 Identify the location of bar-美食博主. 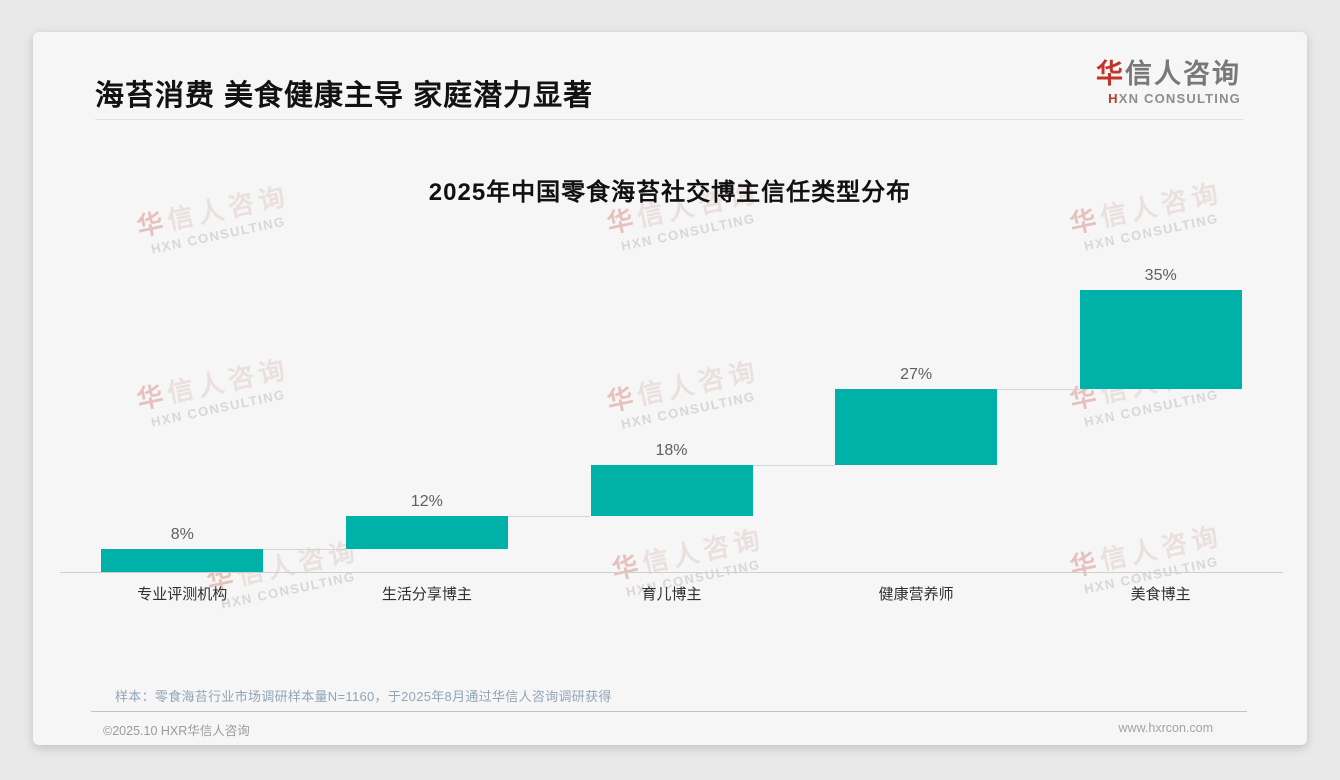
(1160, 339).